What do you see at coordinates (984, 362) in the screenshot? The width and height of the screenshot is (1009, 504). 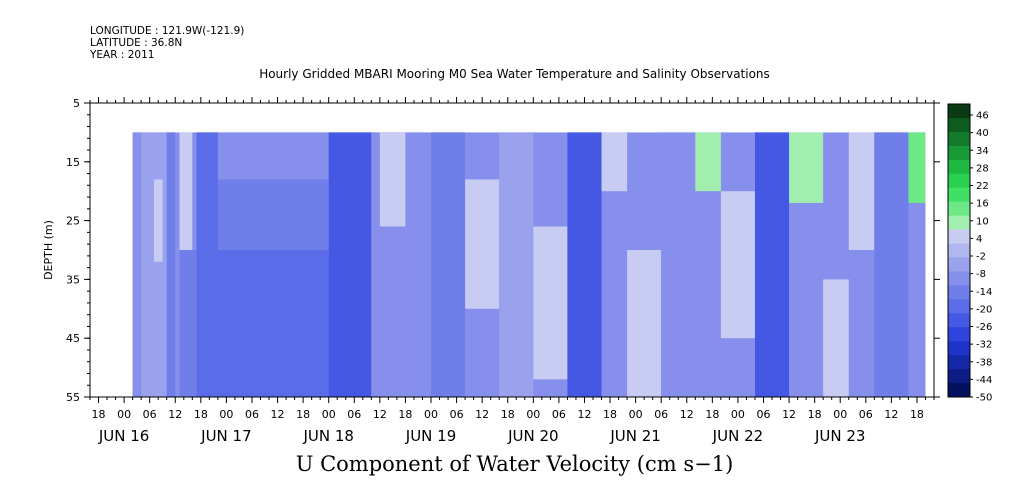 I see `colorbar-label: -38` at bounding box center [984, 362].